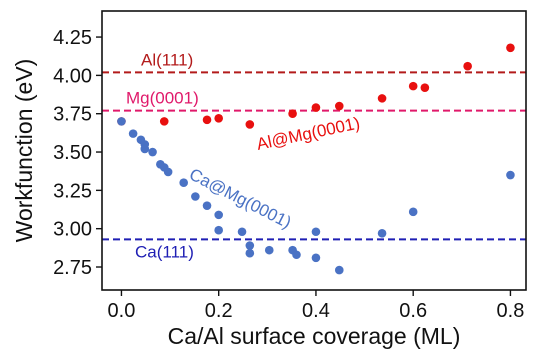 The height and width of the screenshot is (353, 534). Describe the element at coordinates (167, 59) in the screenshot. I see `reference-line-label: Al(111)` at that location.